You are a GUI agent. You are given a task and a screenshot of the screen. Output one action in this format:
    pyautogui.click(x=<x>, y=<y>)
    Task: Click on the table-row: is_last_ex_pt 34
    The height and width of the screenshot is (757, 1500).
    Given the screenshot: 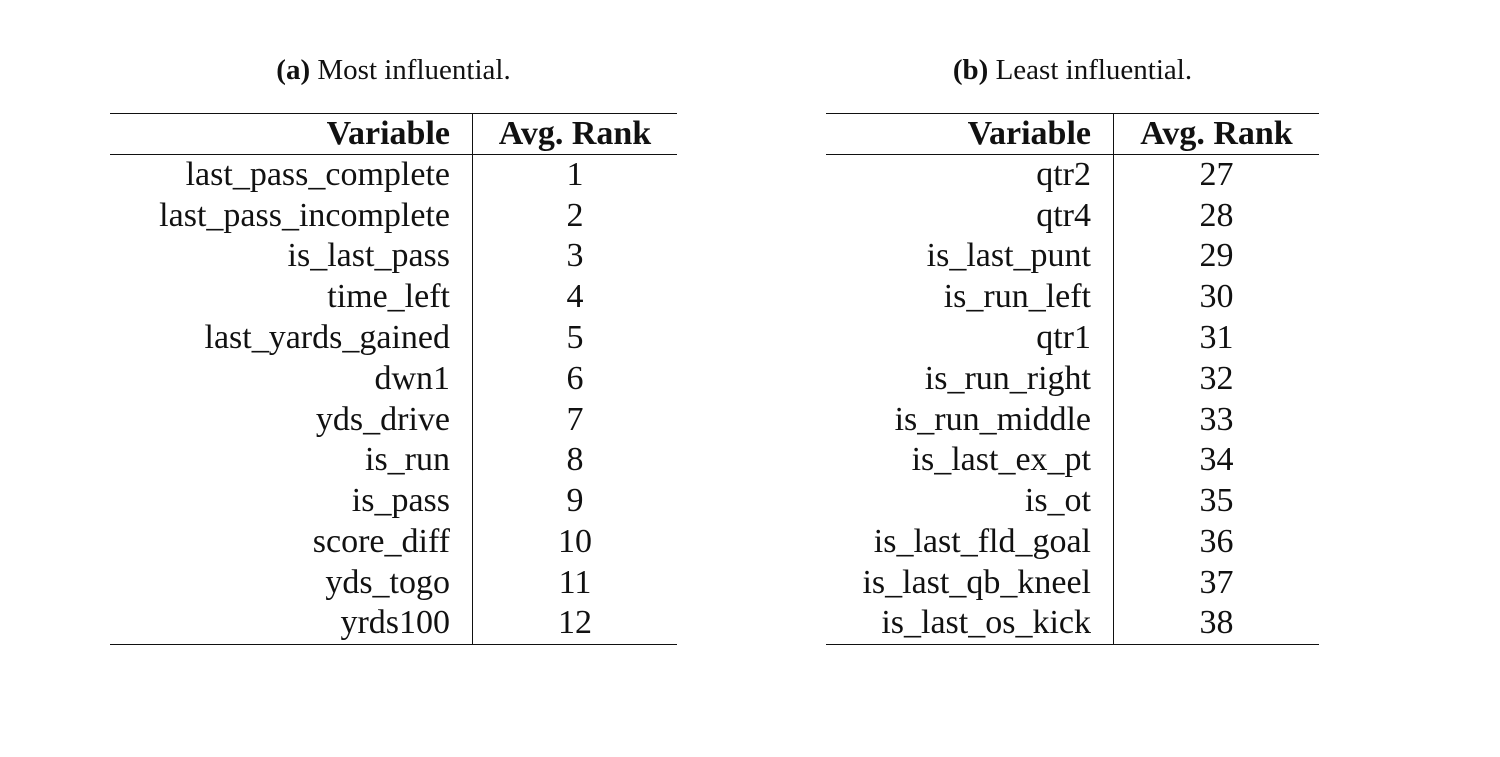 What is the action you would take?
    pyautogui.click(x=1072, y=460)
    